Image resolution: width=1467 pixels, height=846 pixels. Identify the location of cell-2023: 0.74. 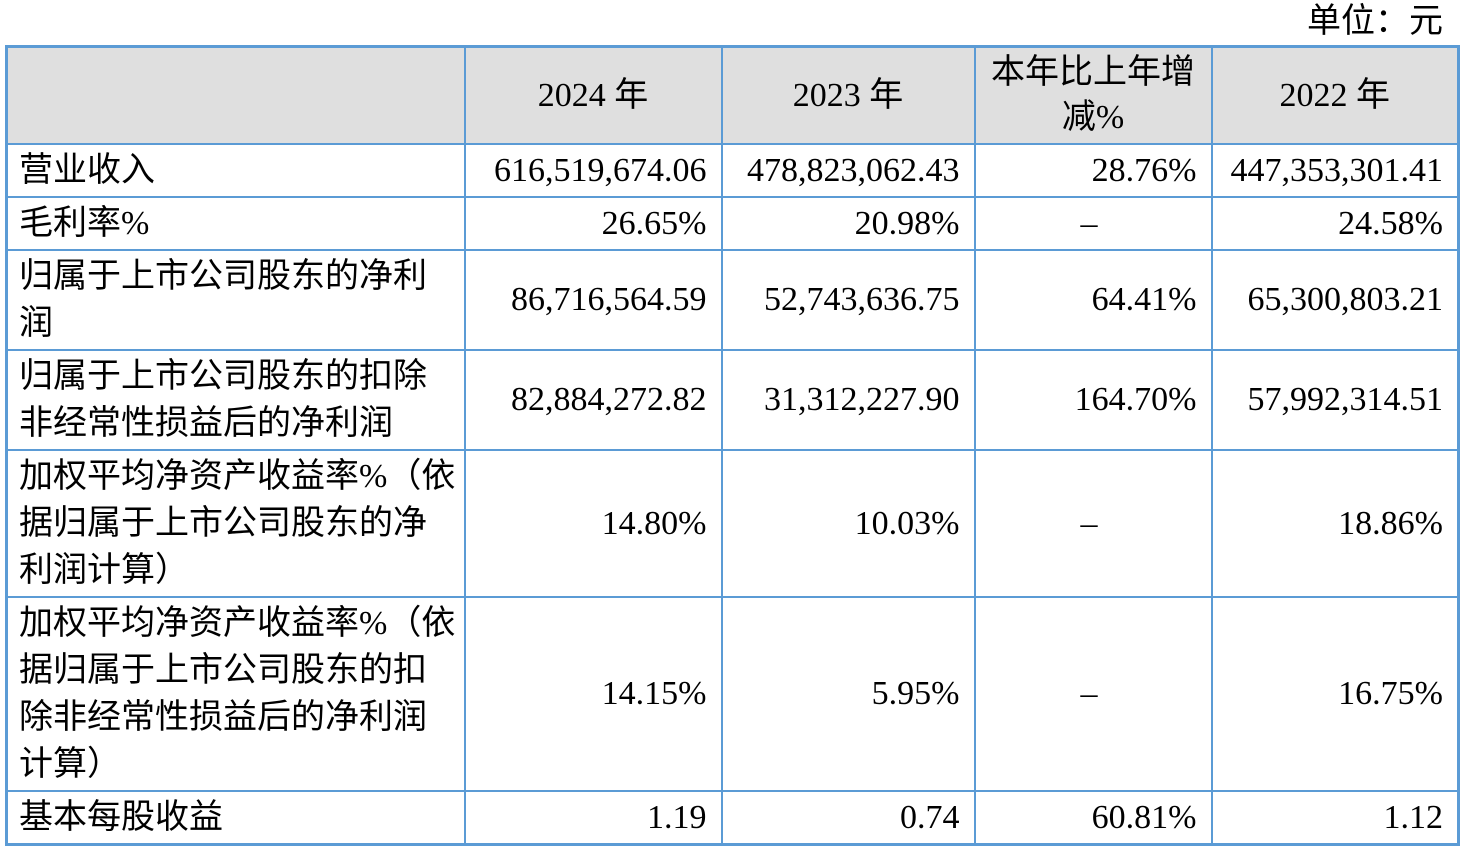
(848, 817).